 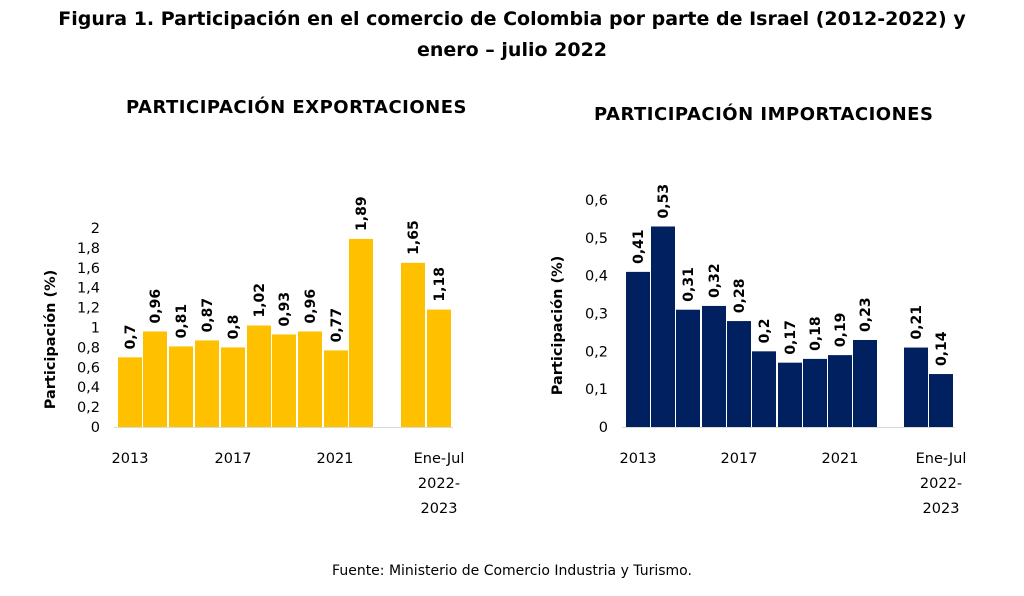 What do you see at coordinates (88, 269) in the screenshot?
I see `y-tick-label: 1,6` at bounding box center [88, 269].